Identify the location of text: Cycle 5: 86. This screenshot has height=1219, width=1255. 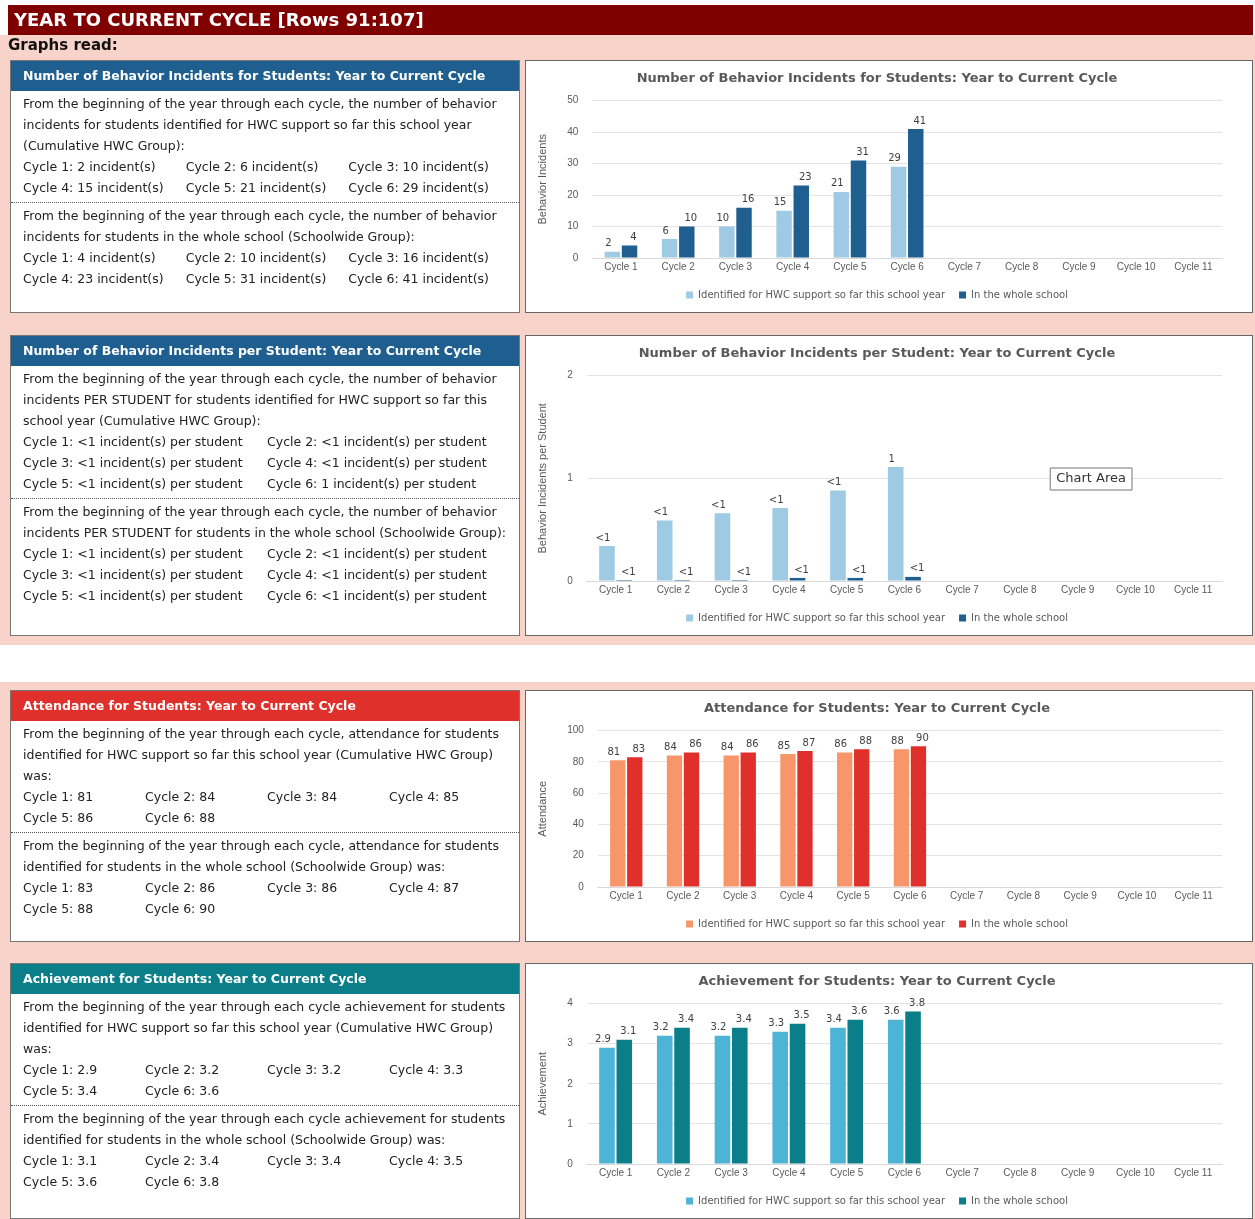
(59, 818).